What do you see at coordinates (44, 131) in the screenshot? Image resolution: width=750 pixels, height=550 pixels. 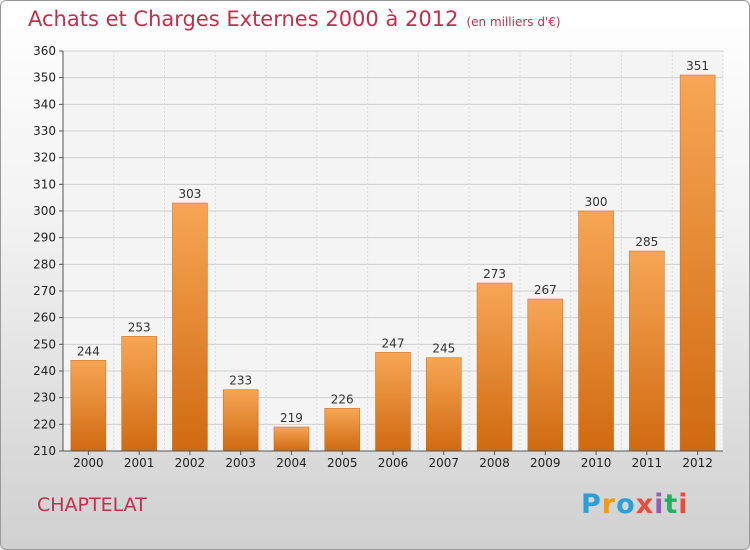 I see `y-tick-label: 330` at bounding box center [44, 131].